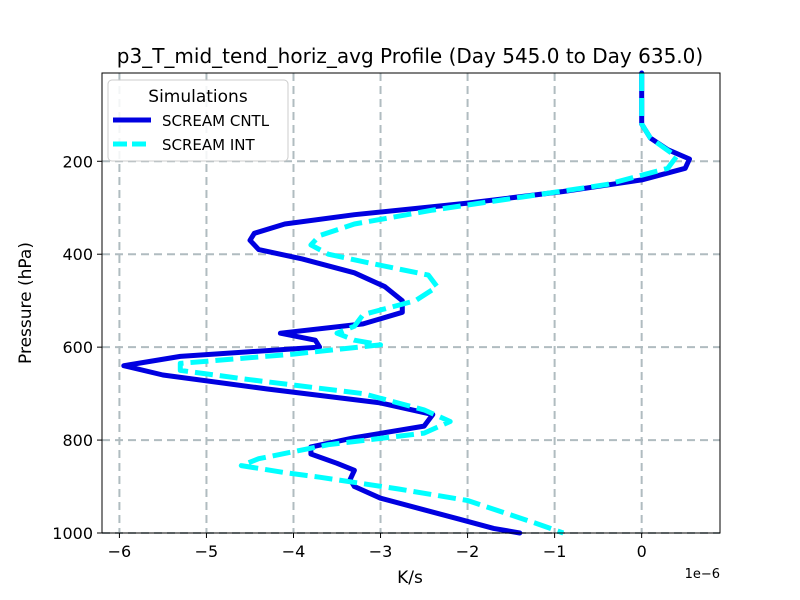  What do you see at coordinates (77, 440) in the screenshot?
I see `y-tick-label: 800` at bounding box center [77, 440].